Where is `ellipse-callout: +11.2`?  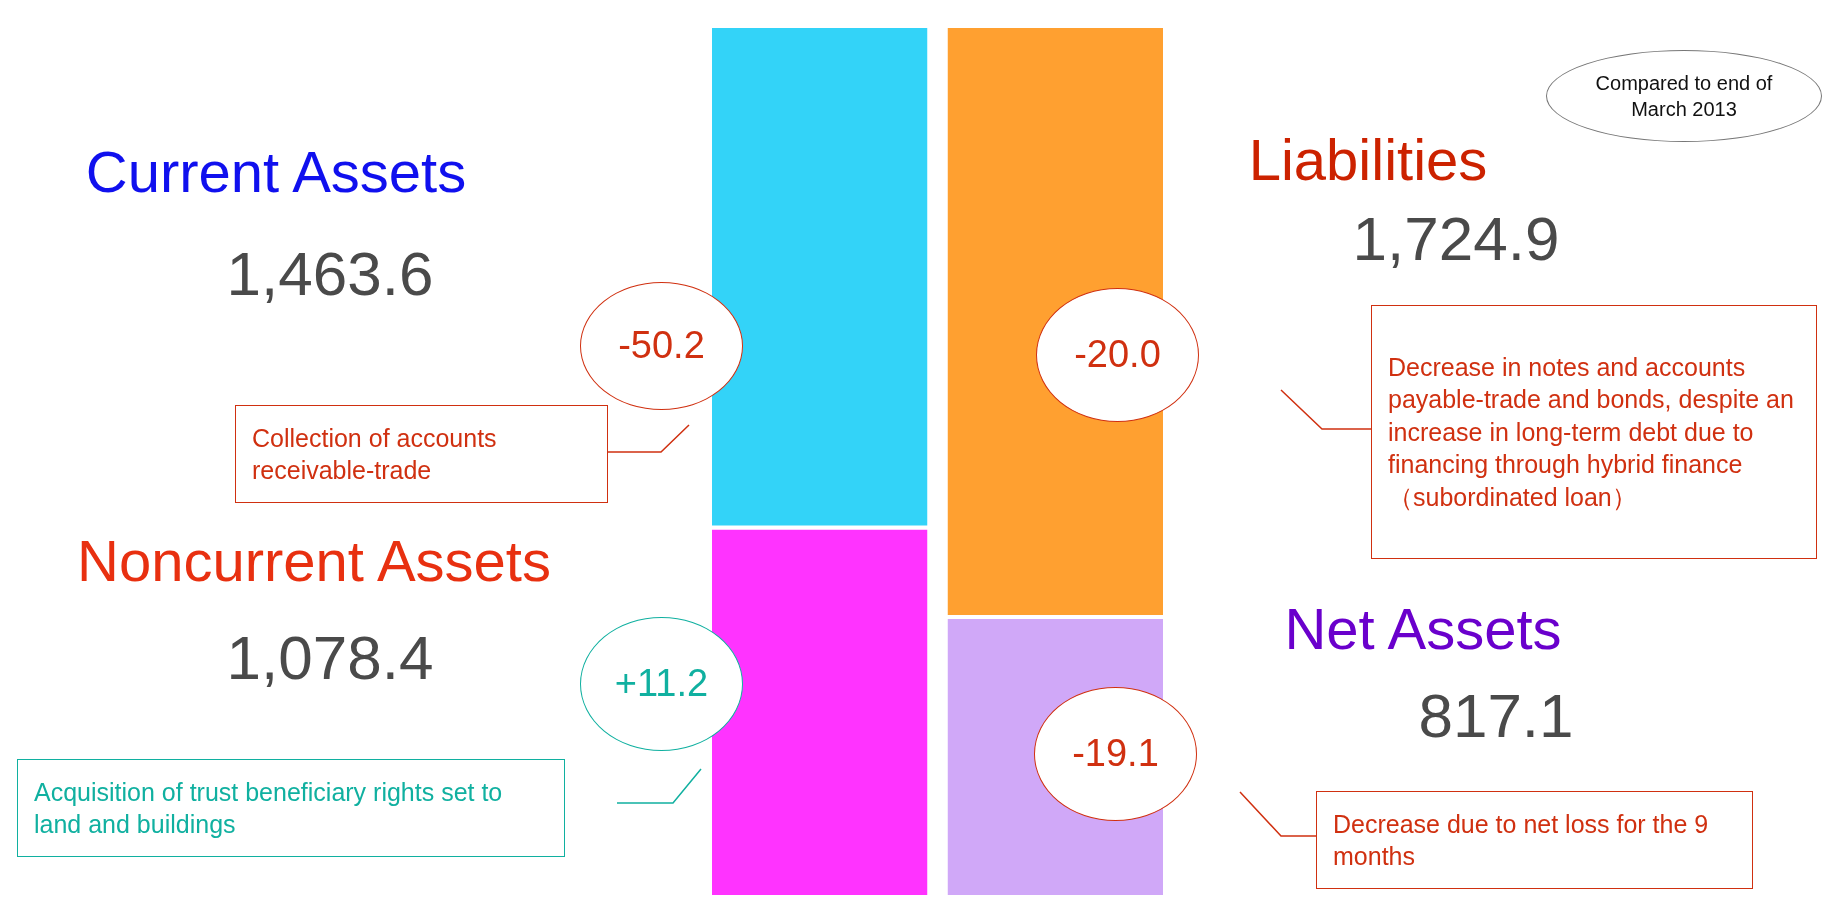 ellipse-callout: +11.2 is located at coordinates (661, 684).